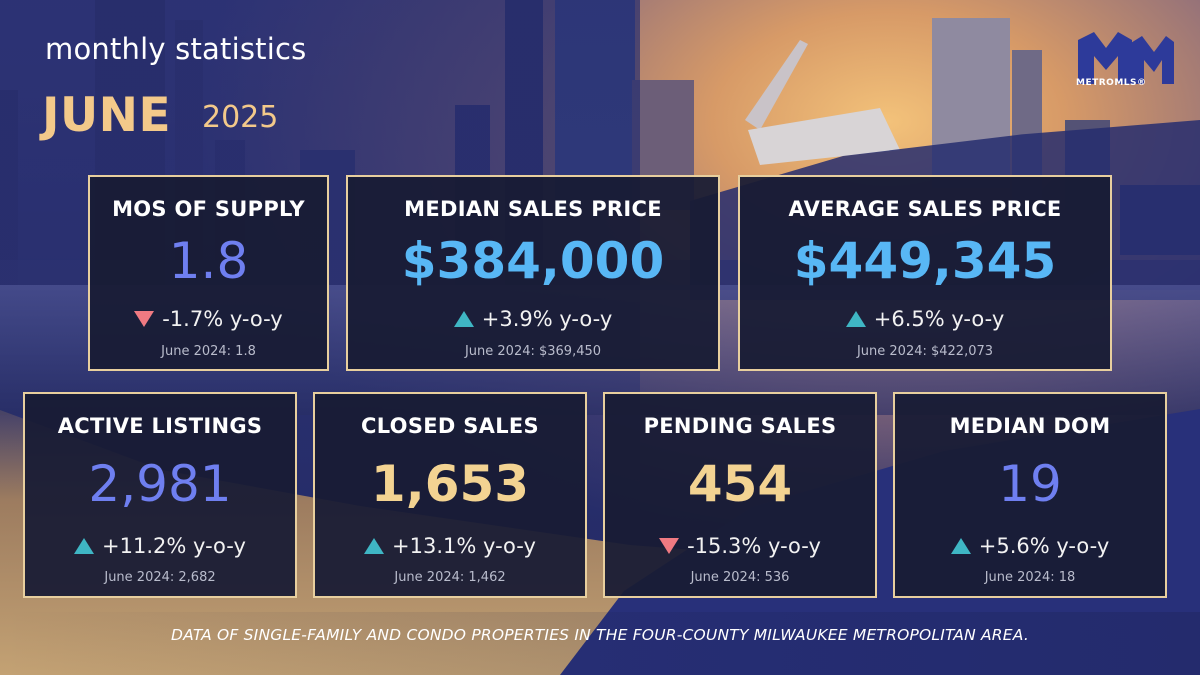 The height and width of the screenshot is (675, 1200). What do you see at coordinates (208, 209) in the screenshot?
I see `card-label: MOS OF SUPPLY` at bounding box center [208, 209].